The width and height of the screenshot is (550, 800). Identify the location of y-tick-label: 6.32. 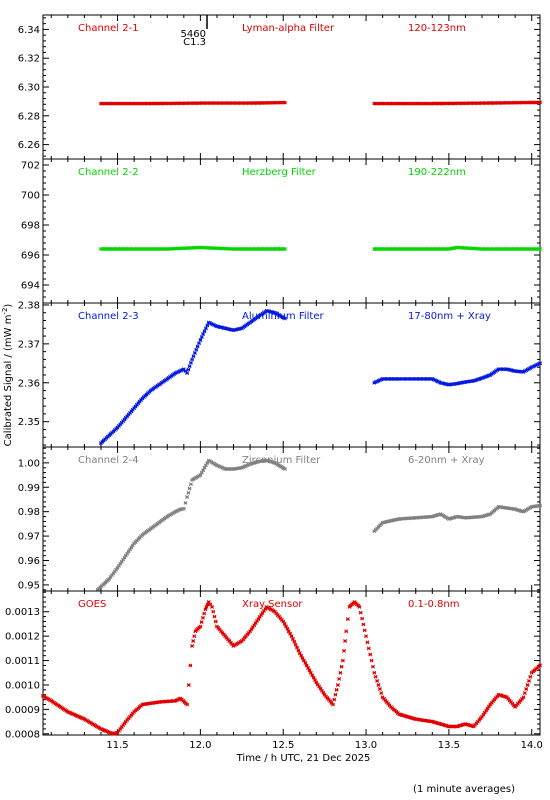
(29, 59).